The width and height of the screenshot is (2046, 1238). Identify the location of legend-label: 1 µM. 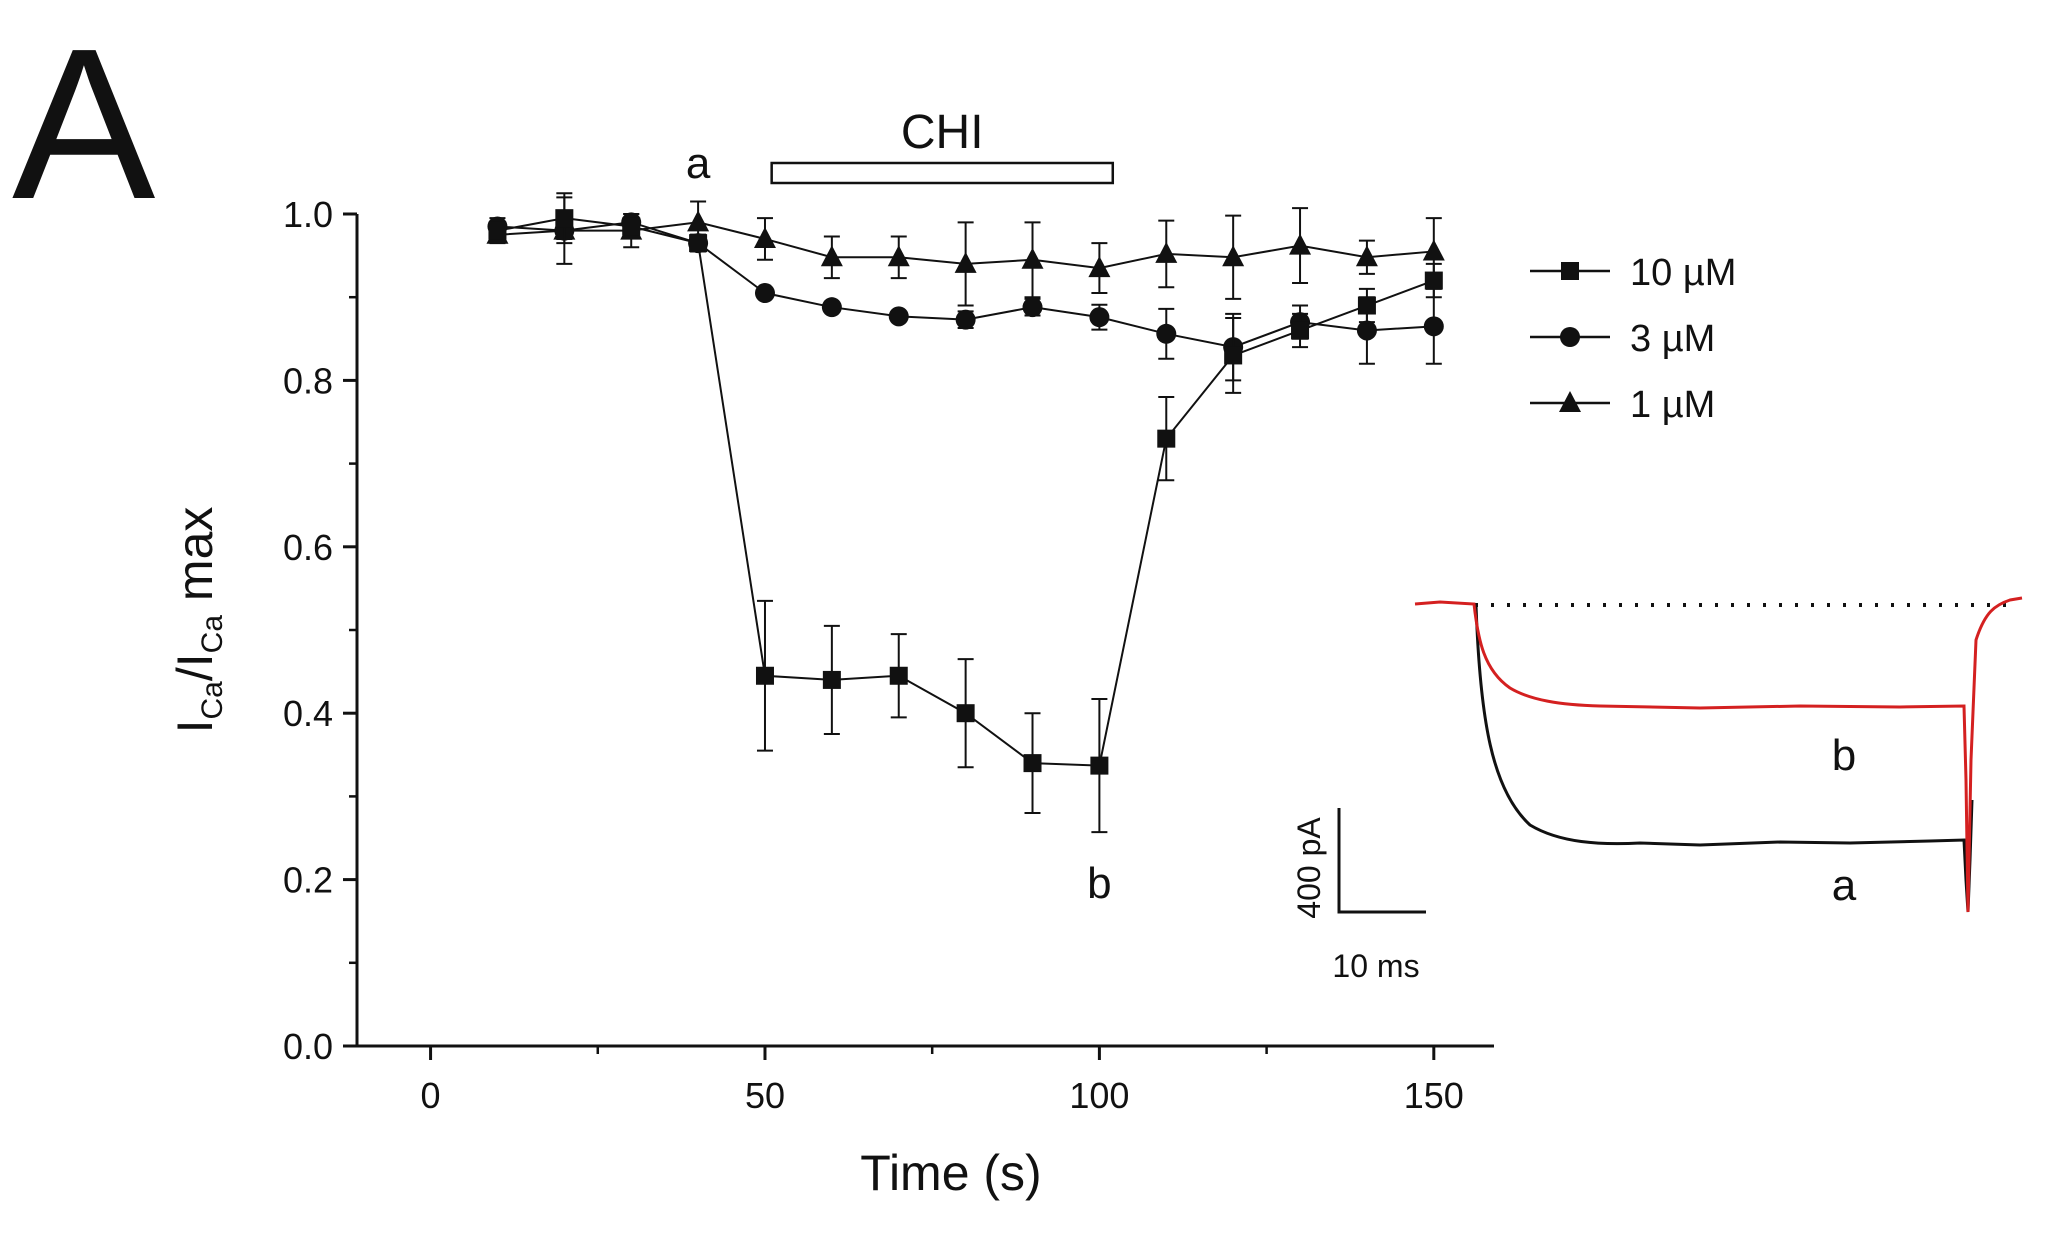
(1672, 405).